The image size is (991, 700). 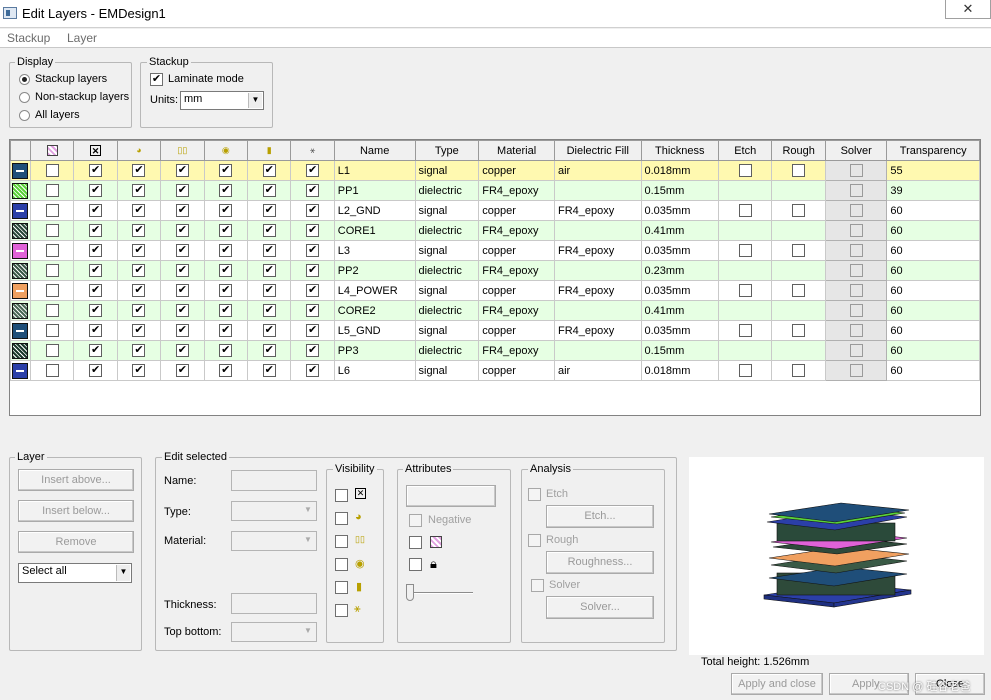 I want to click on layer-row: ✔ ✔ ✔ ✔ ✔ ✔ PP3 dielectric FR4_epoxy 0.15mm 60, so click(x=495, y=350).